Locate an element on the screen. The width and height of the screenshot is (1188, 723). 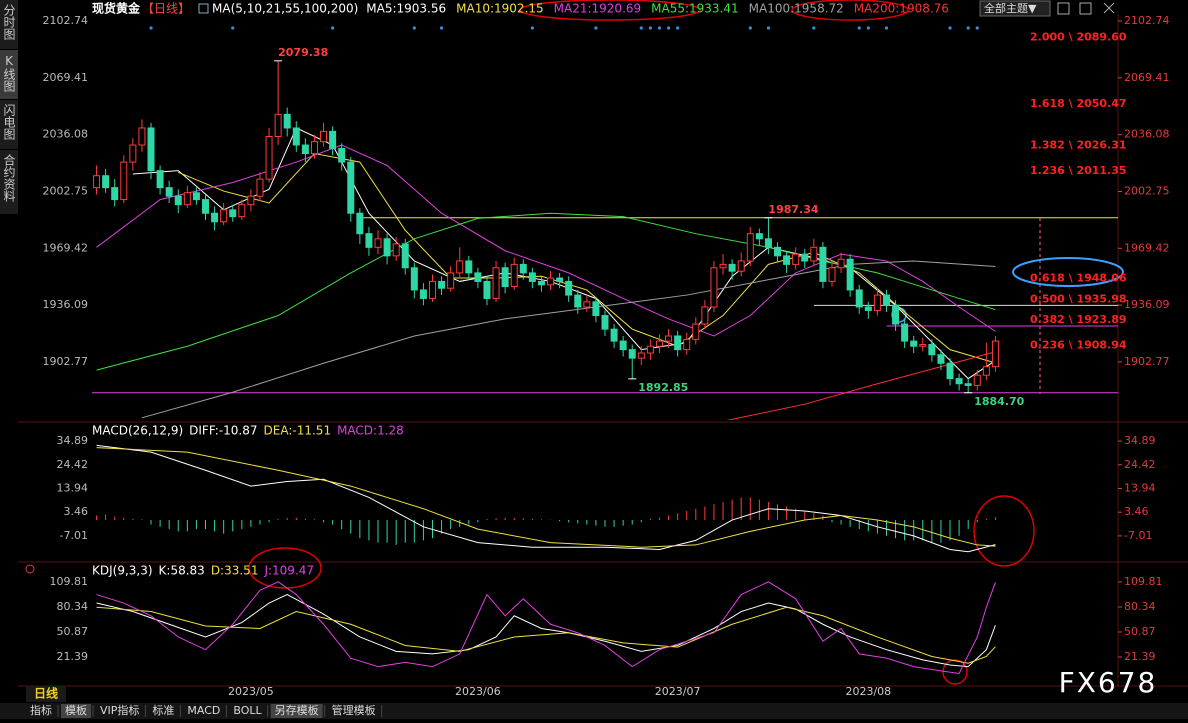
toolbar-tab: 标准 is located at coordinates (163, 710).